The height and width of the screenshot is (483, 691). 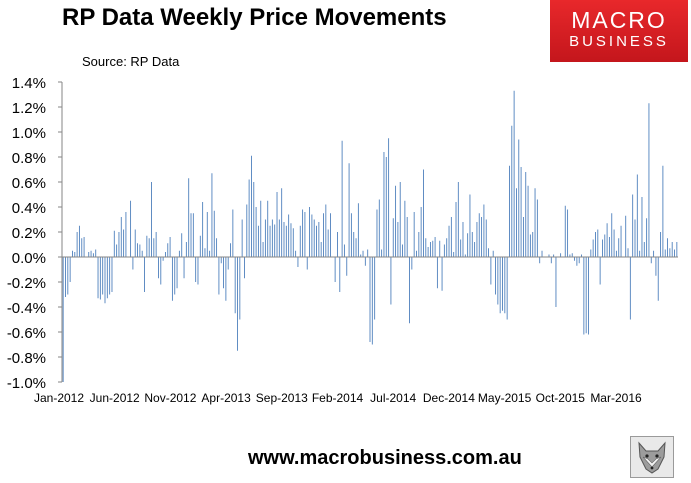 What do you see at coordinates (29, 83) in the screenshot?
I see `y-tick-label: 1.4%` at bounding box center [29, 83].